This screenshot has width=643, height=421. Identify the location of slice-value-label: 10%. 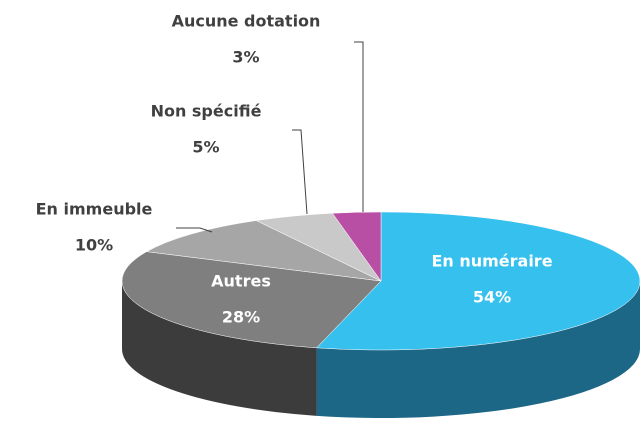
(94, 245).